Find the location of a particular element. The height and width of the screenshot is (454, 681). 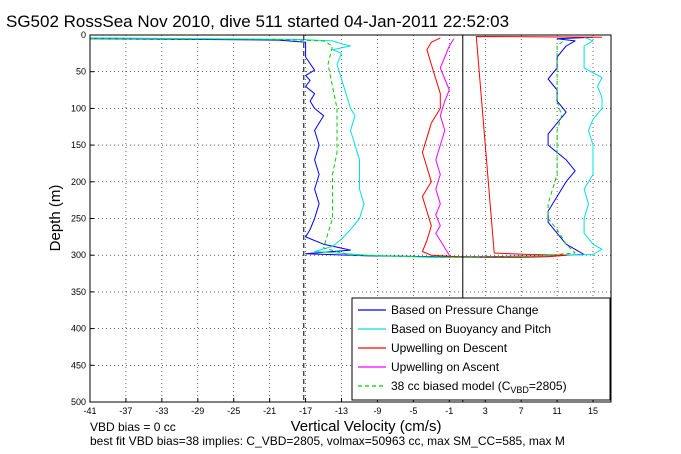

x-tick-label: -13 is located at coordinates (341, 411).